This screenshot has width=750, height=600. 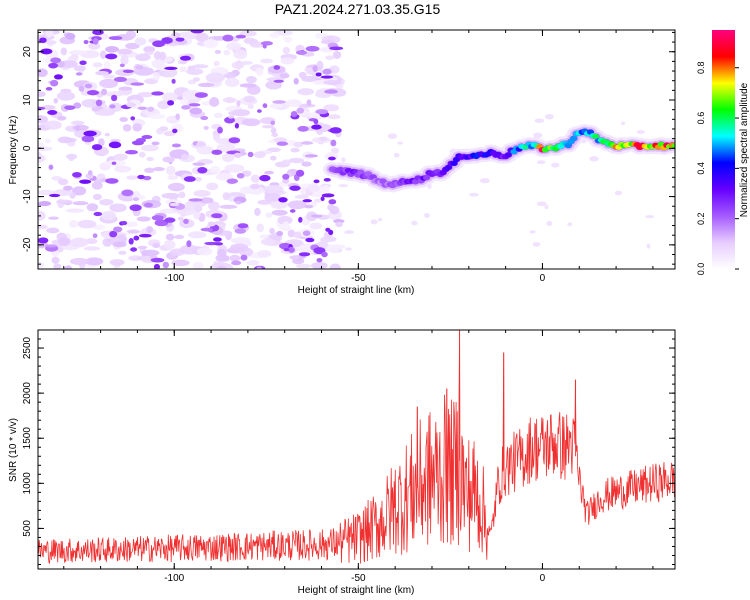 What do you see at coordinates (174, 578) in the screenshot?
I see `x-tick-label: -100` at bounding box center [174, 578].